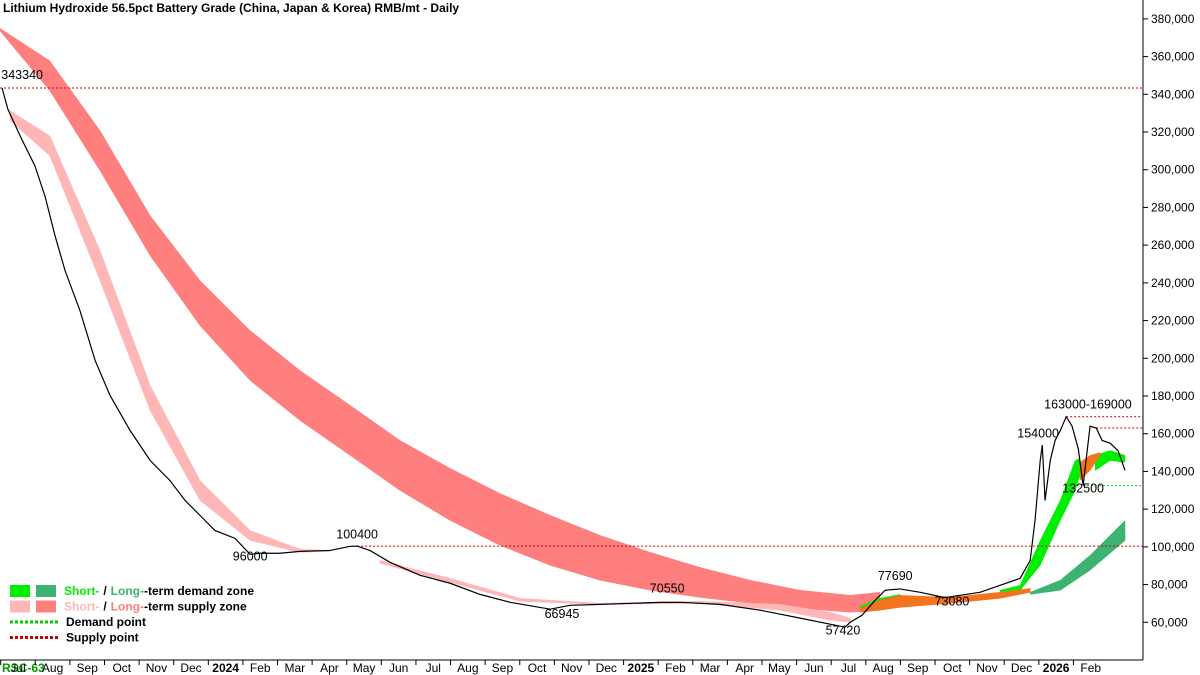 This screenshot has width=1200, height=675. Describe the element at coordinates (1173, 207) in the screenshot. I see `y-tick-label: 280,000` at that location.